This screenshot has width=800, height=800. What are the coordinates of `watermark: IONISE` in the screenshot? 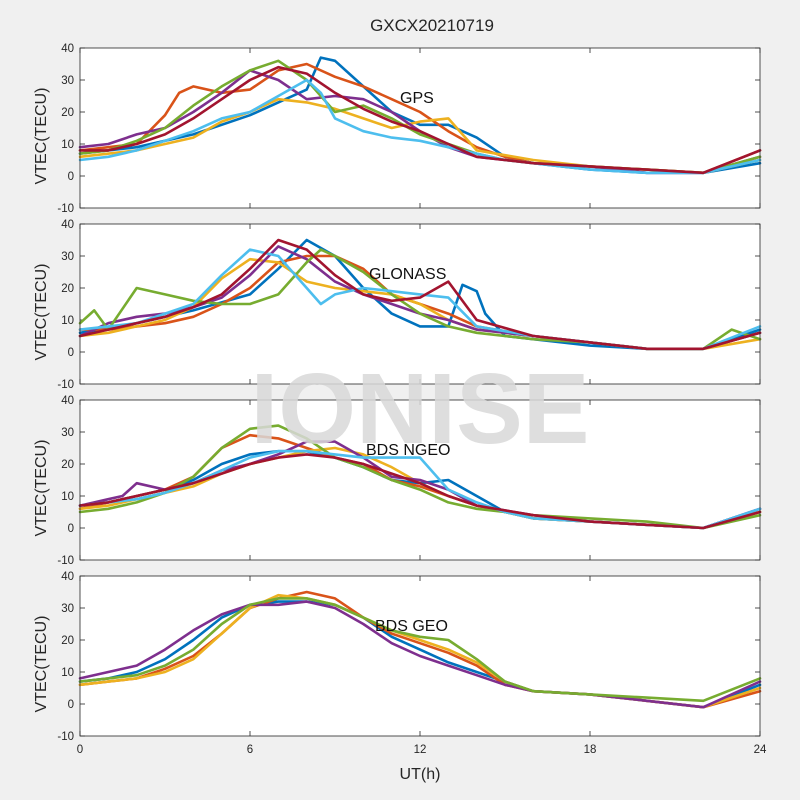 It's located at (420, 409).